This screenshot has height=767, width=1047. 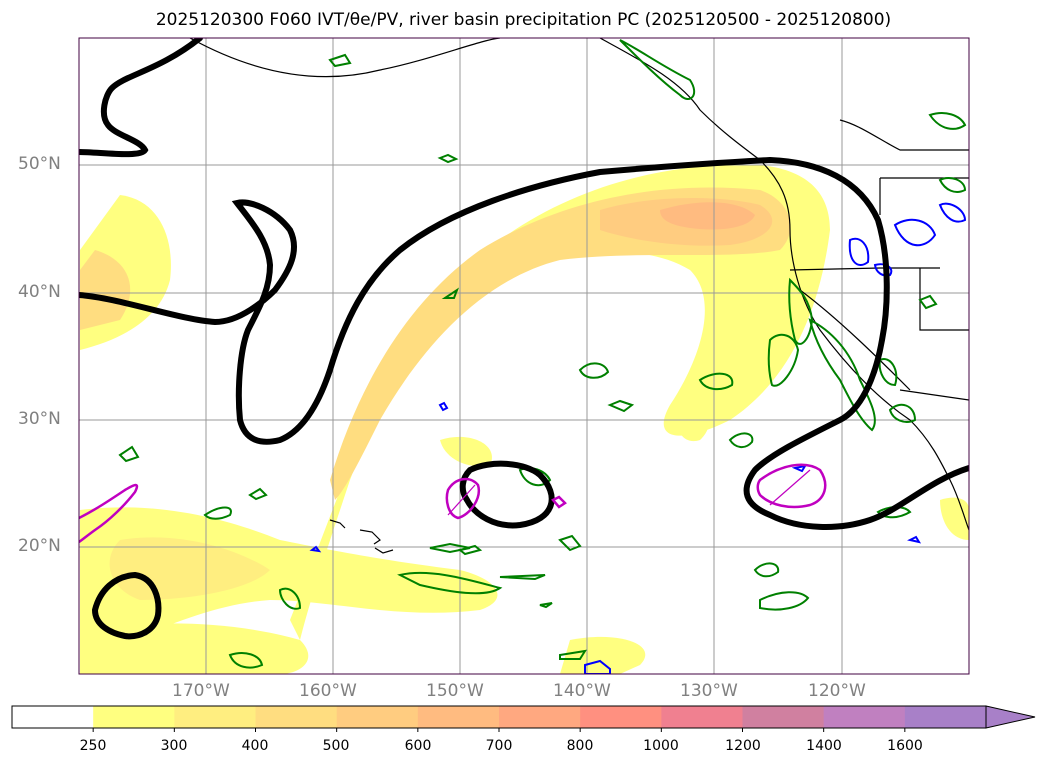 I want to click on colorbar-label: 1400, so click(x=824, y=746).